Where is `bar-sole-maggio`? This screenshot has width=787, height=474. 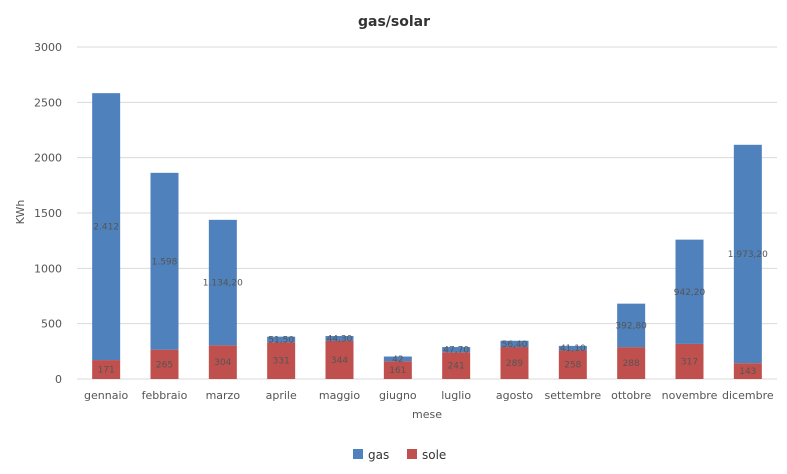
bar-sole-maggio is located at coordinates (339, 359).